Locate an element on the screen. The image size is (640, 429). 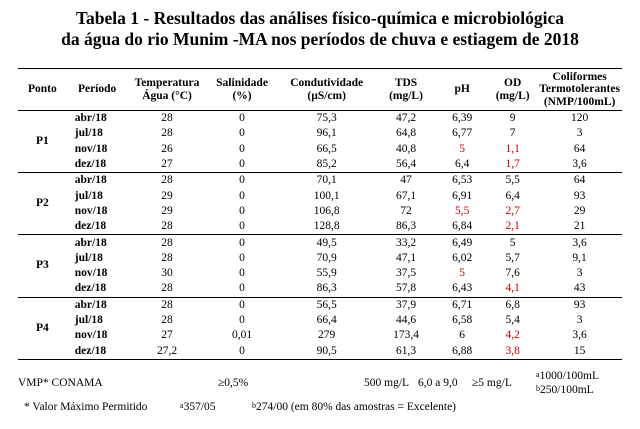
od-cell: 7 is located at coordinates (512, 133).